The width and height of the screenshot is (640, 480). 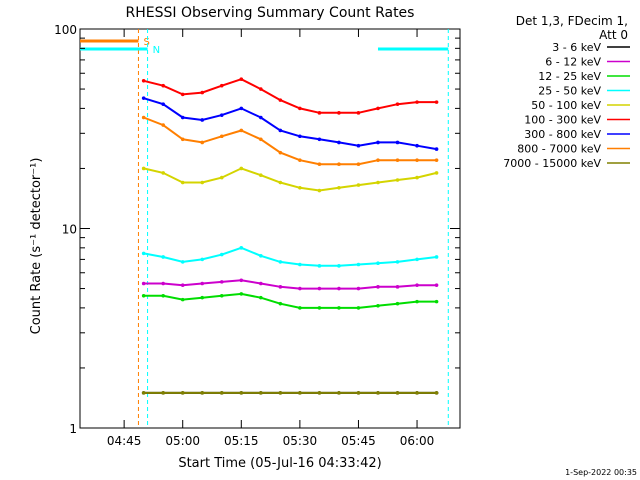 I want to click on x-tick-label-2: 05:15, so click(x=241, y=441).